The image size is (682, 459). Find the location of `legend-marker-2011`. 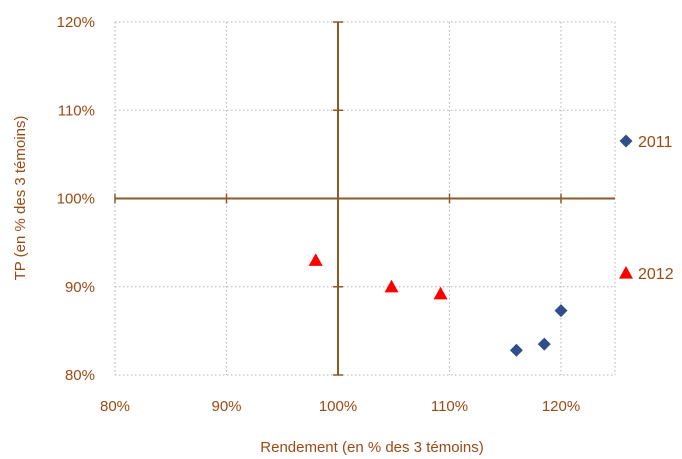

legend-marker-2011 is located at coordinates (626, 141).